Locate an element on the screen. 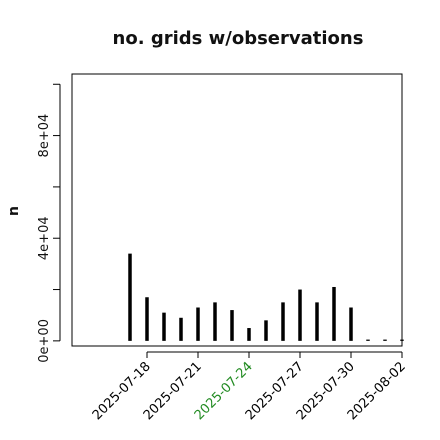 This screenshot has width=440, height=440. bars is located at coordinates (266, 297).